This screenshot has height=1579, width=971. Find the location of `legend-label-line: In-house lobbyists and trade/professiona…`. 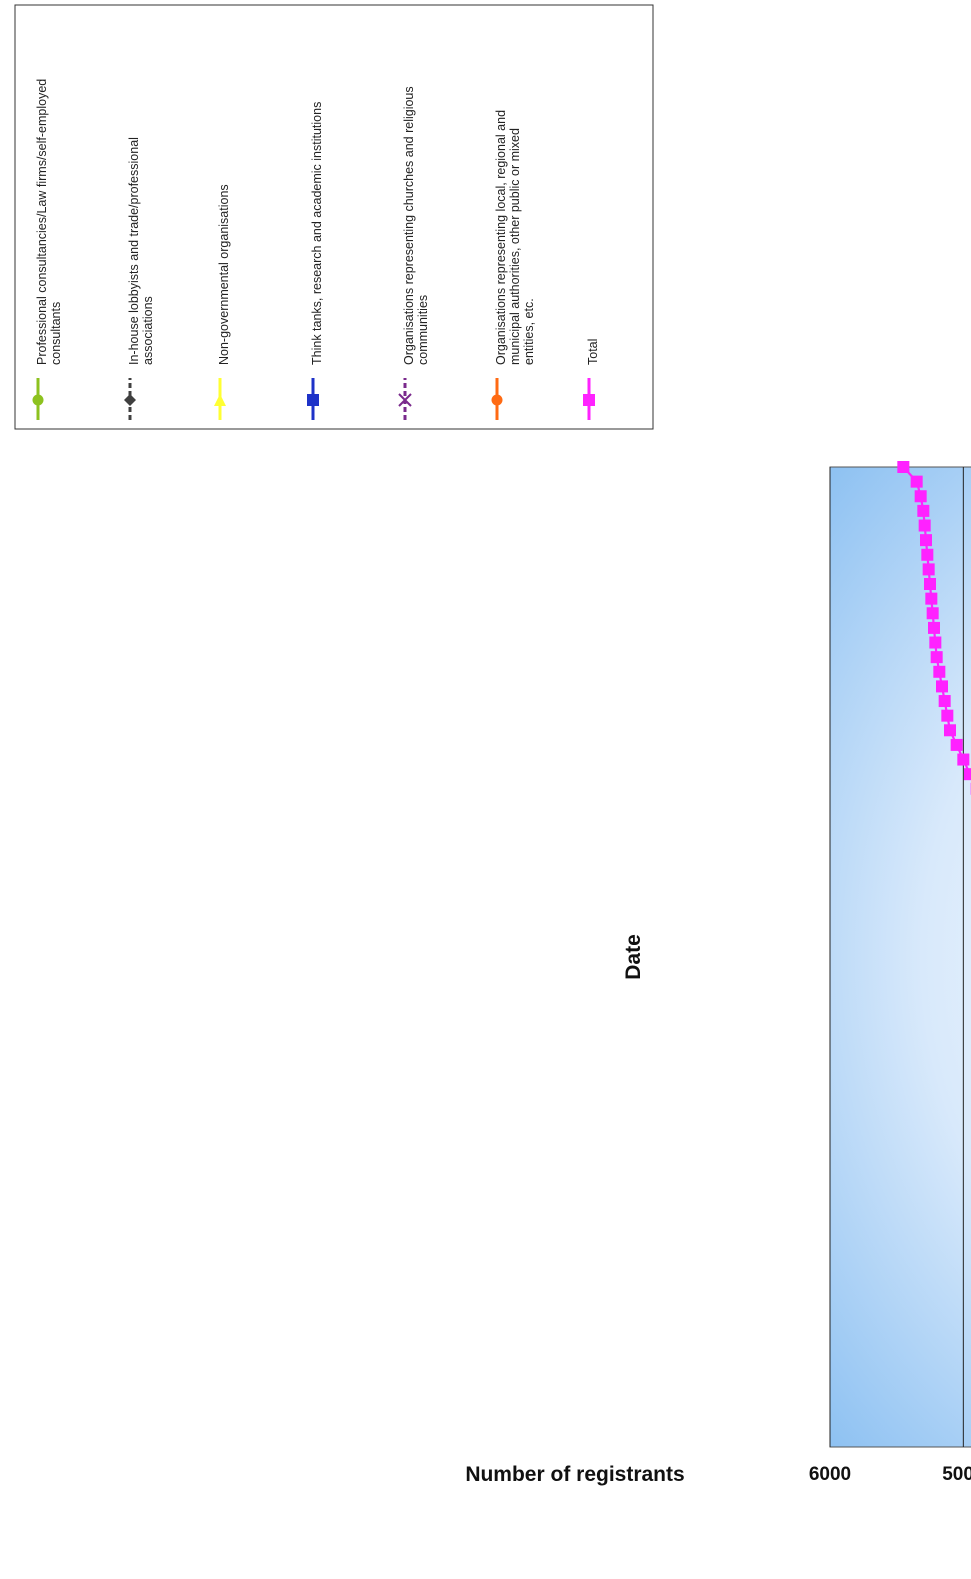

legend-label-line: In-house lobbyists and trade/professiona… is located at coordinates (134, 251).